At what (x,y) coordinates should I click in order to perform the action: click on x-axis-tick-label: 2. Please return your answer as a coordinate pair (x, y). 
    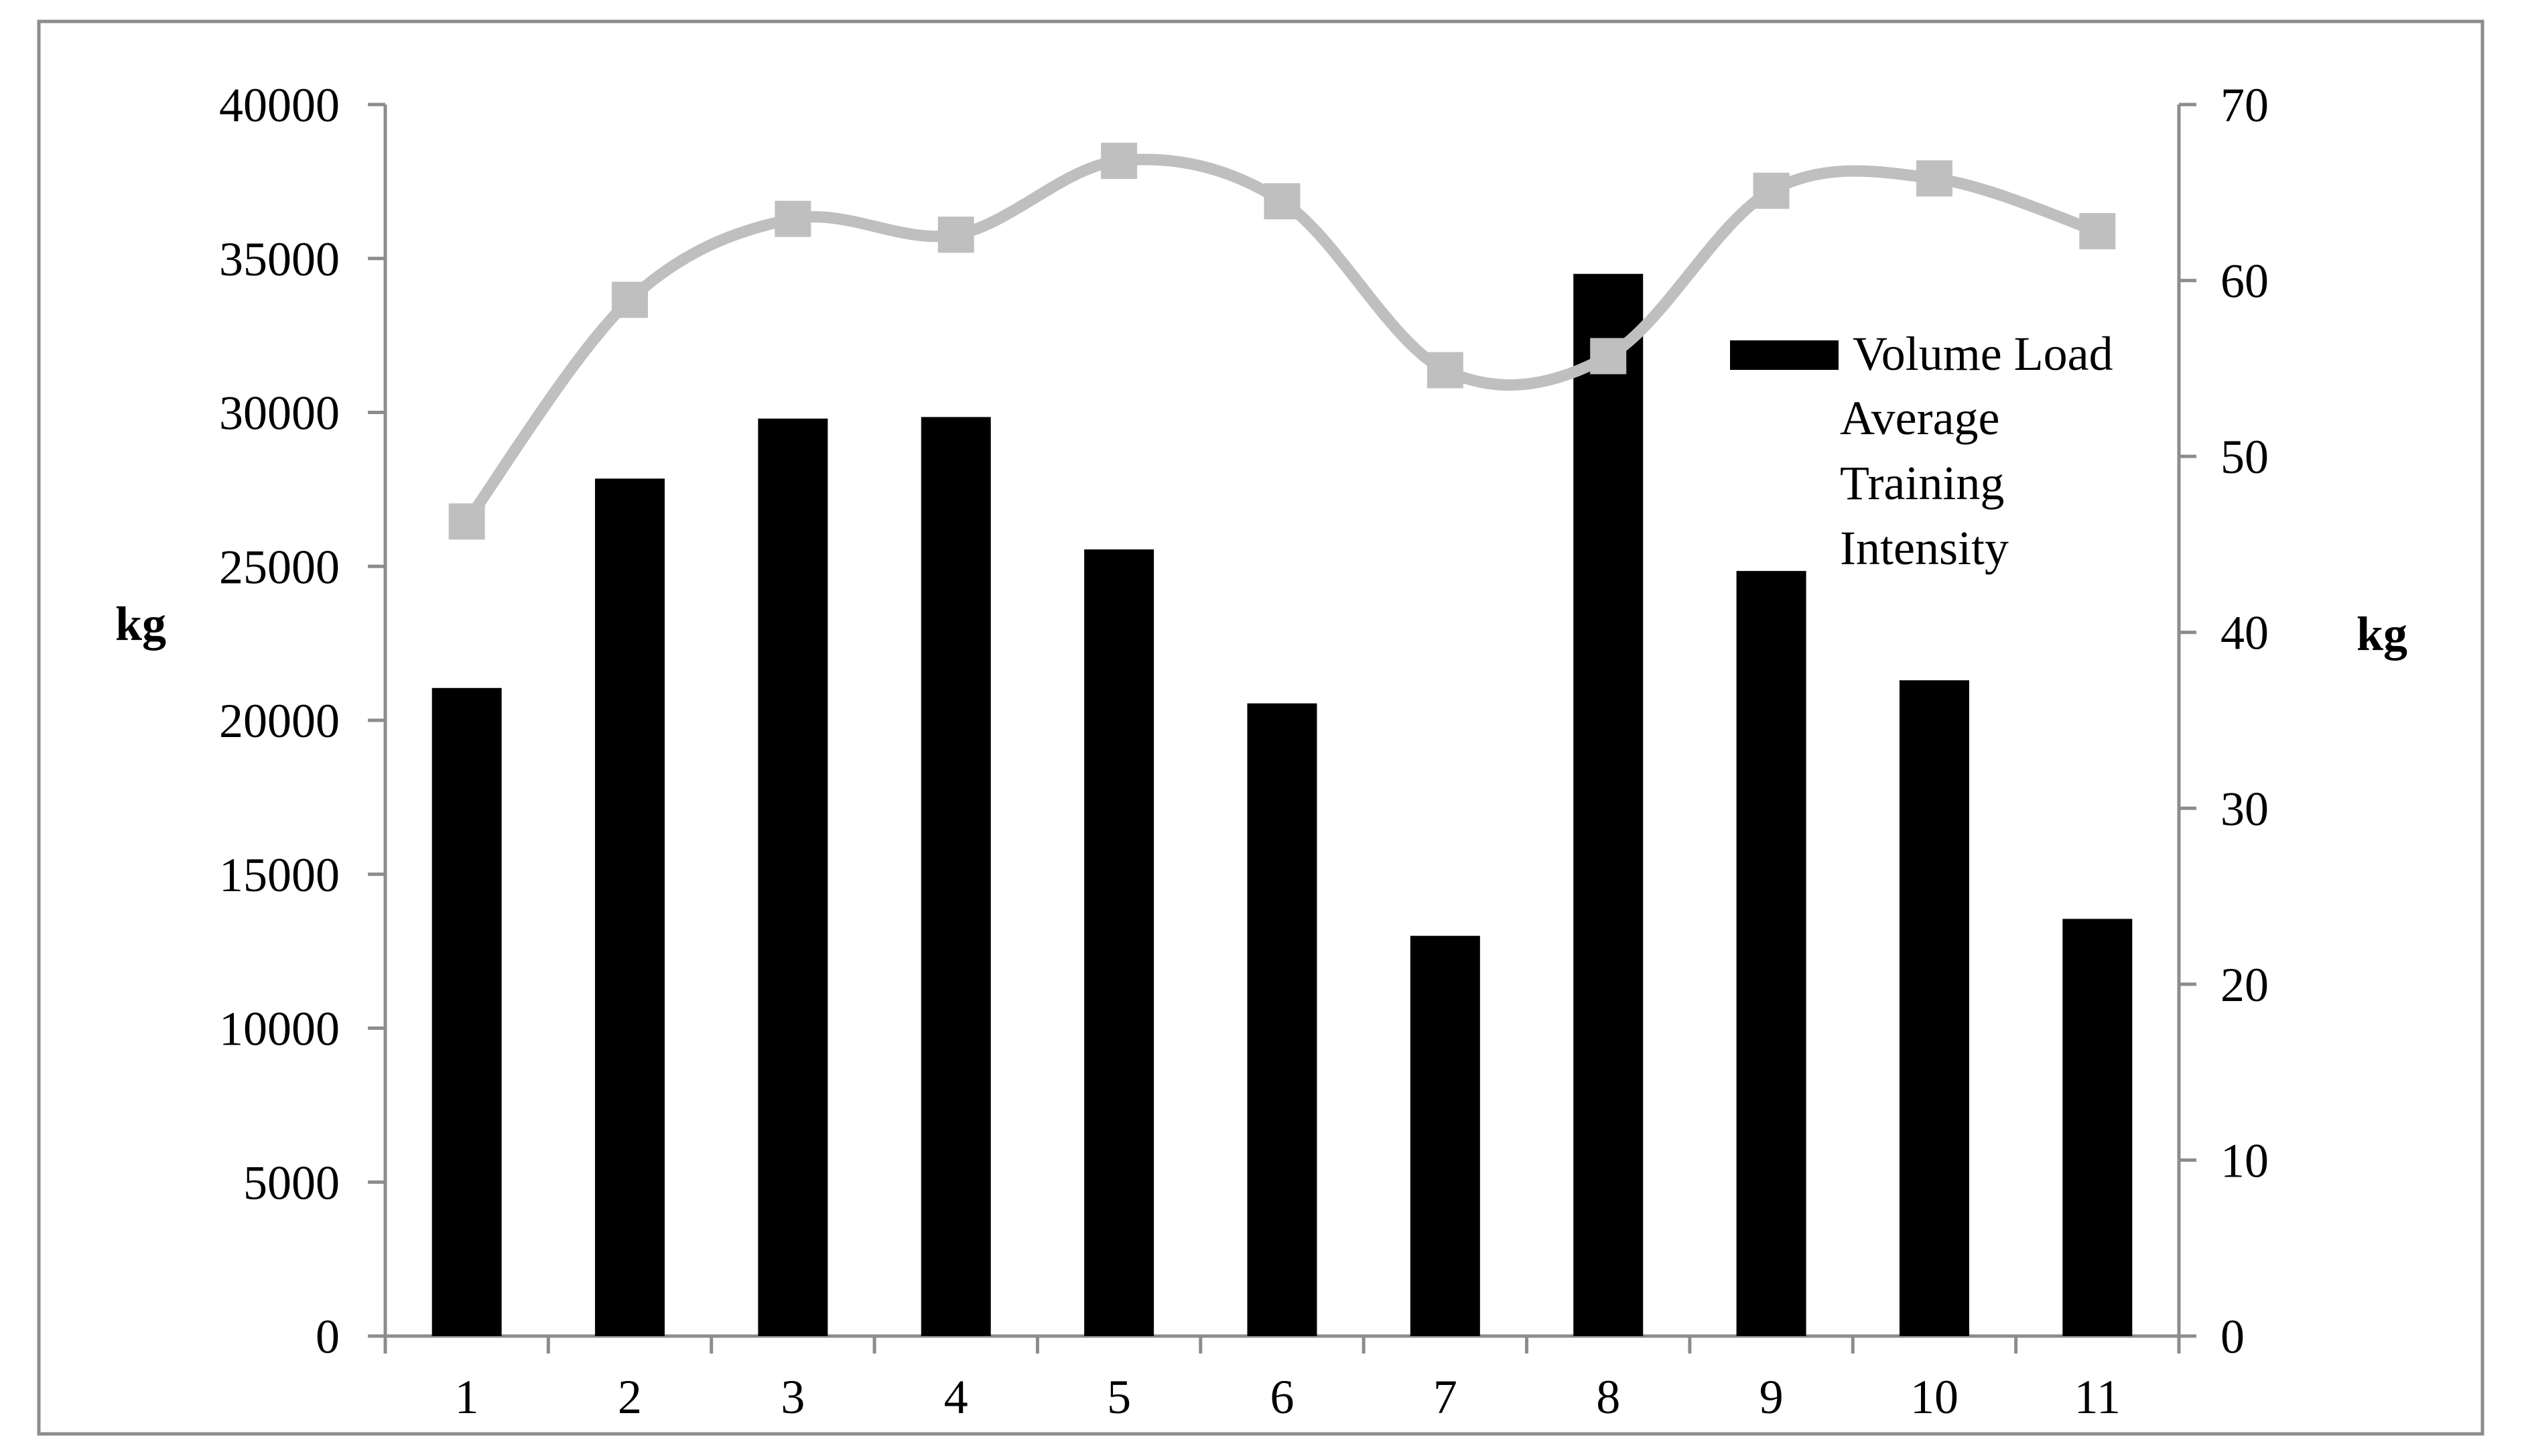
    Looking at the image, I should click on (630, 1397).